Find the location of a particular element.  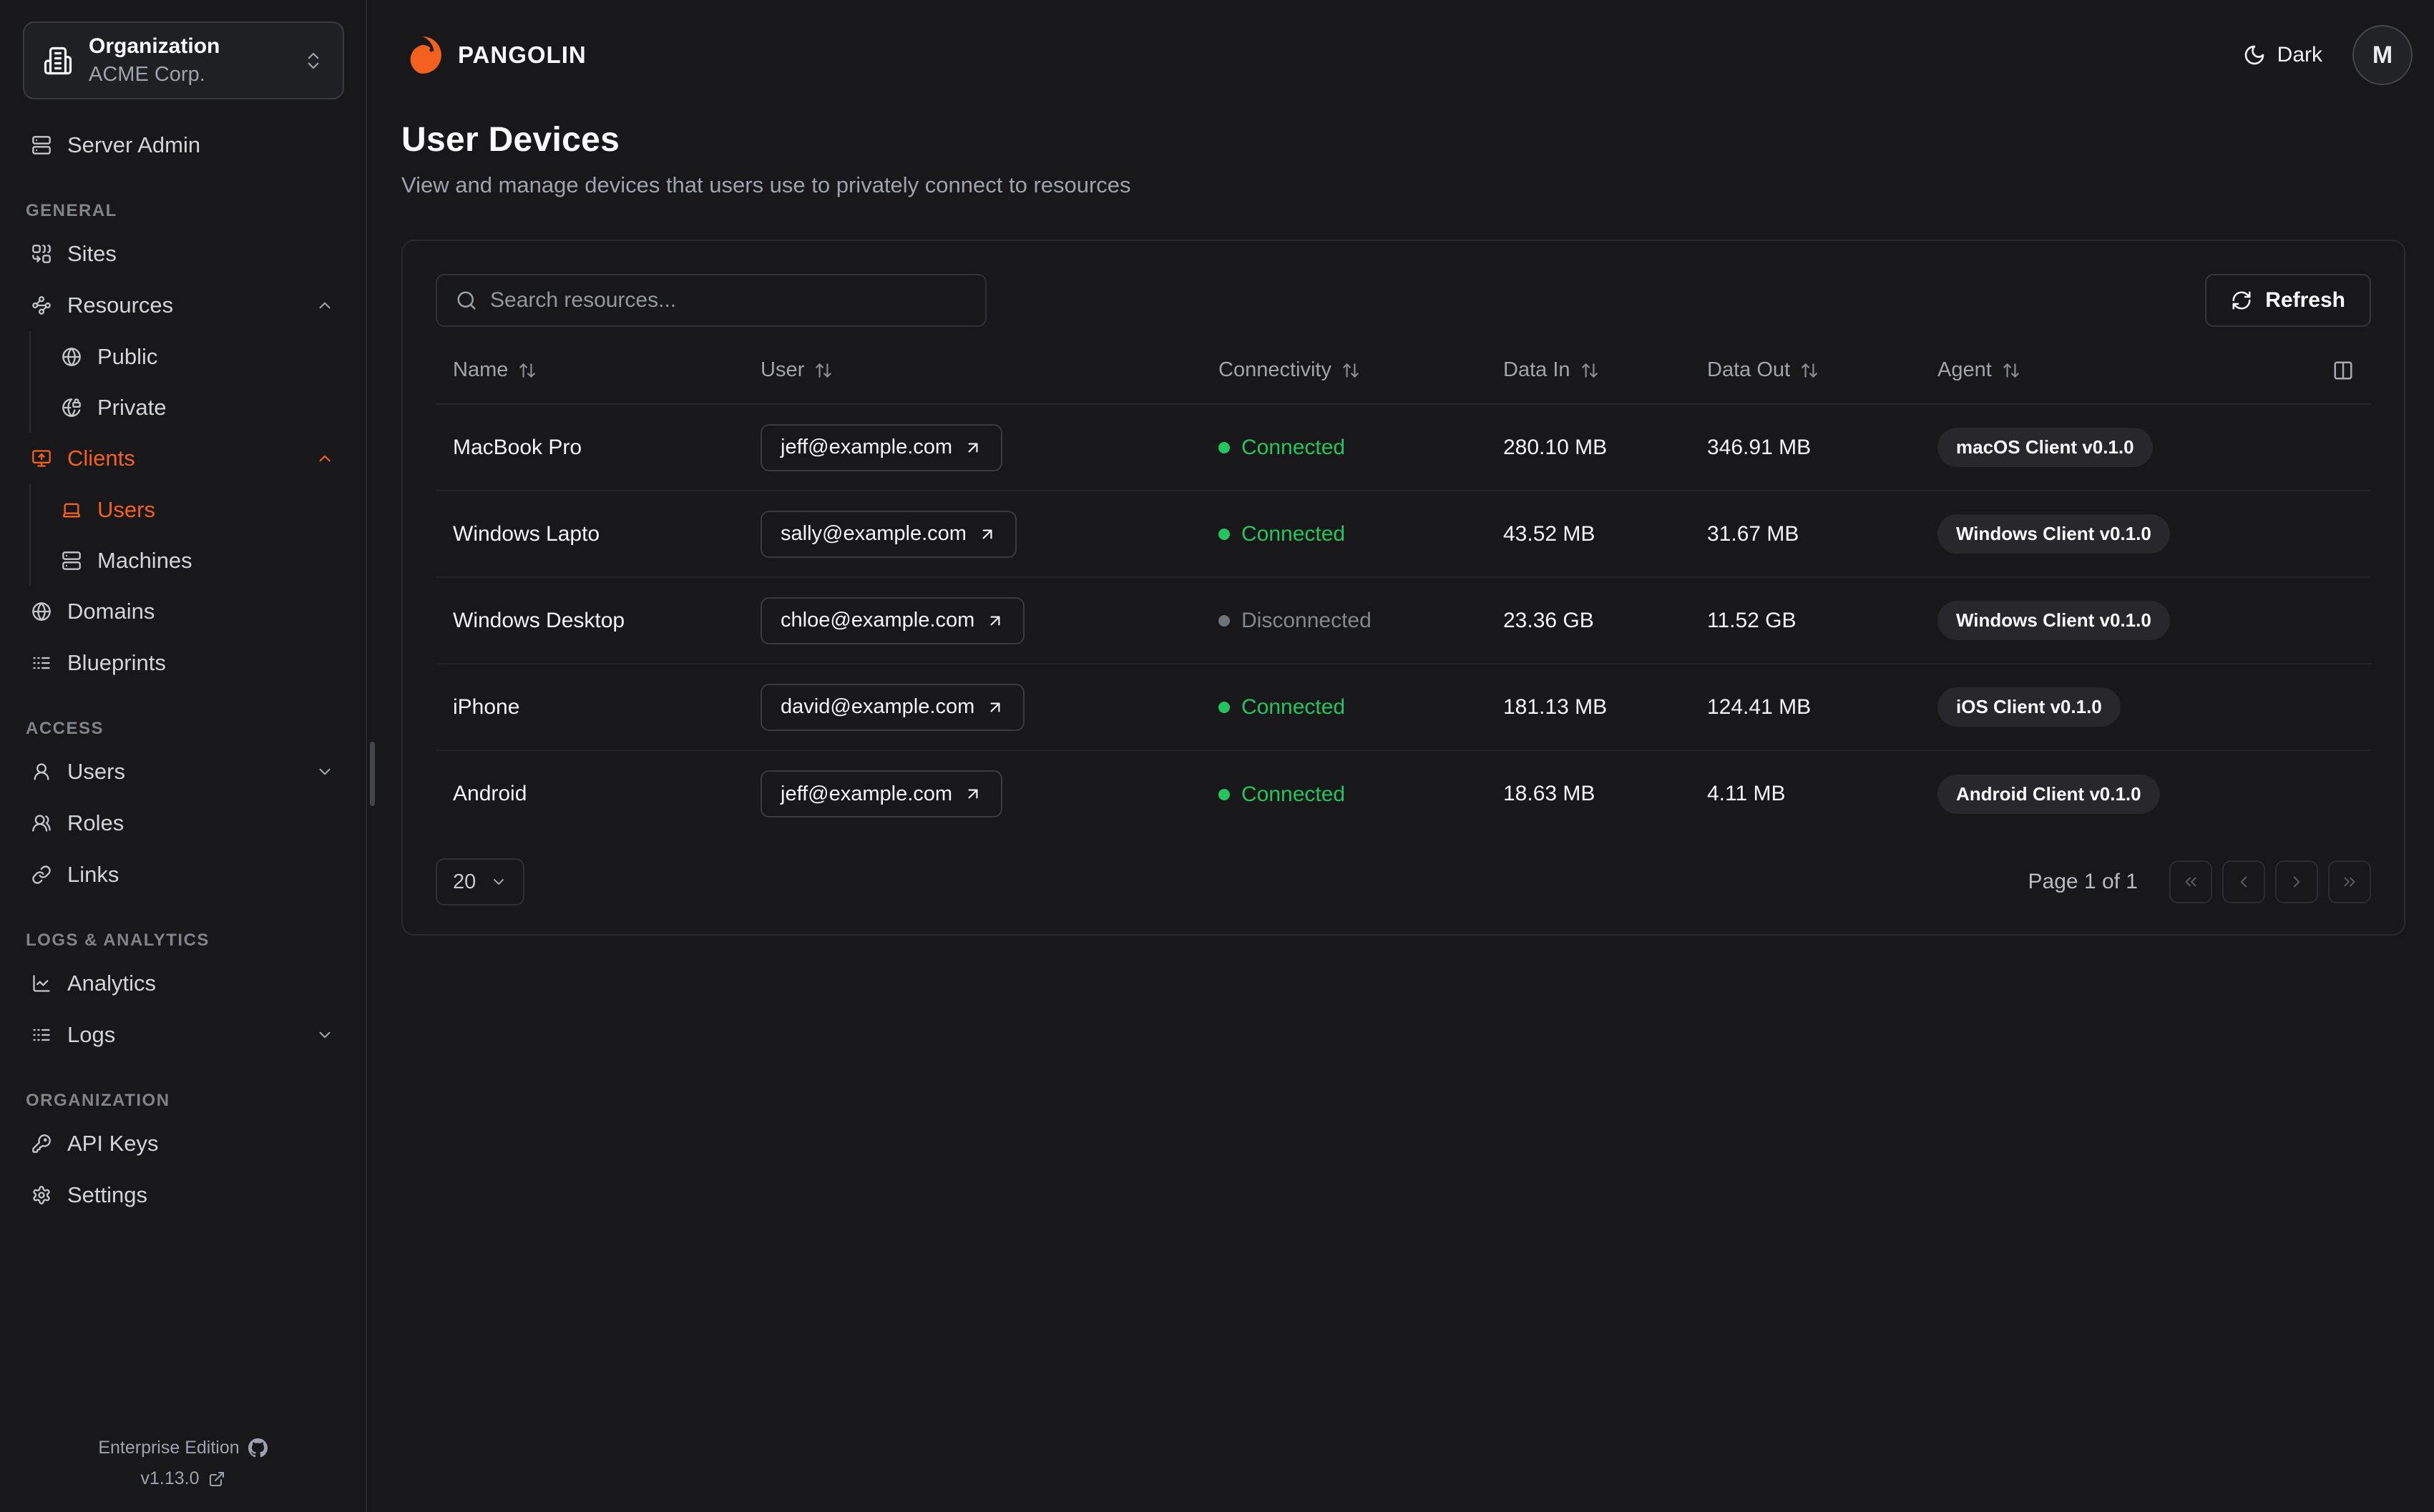

column-header-user: User is located at coordinates (797, 370).